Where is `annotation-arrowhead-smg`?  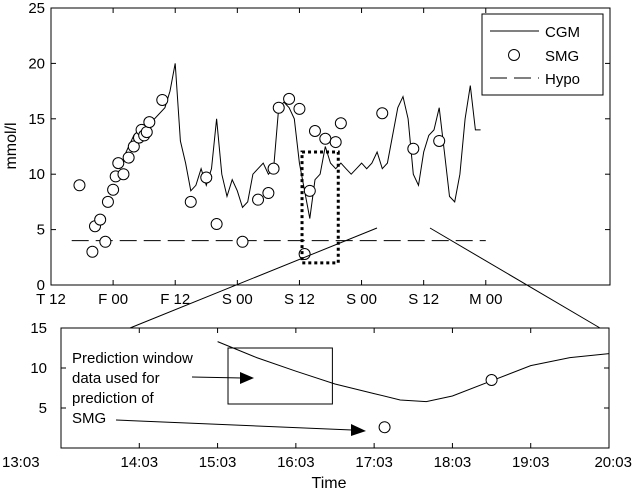
annotation-arrowhead-smg is located at coordinates (358, 430).